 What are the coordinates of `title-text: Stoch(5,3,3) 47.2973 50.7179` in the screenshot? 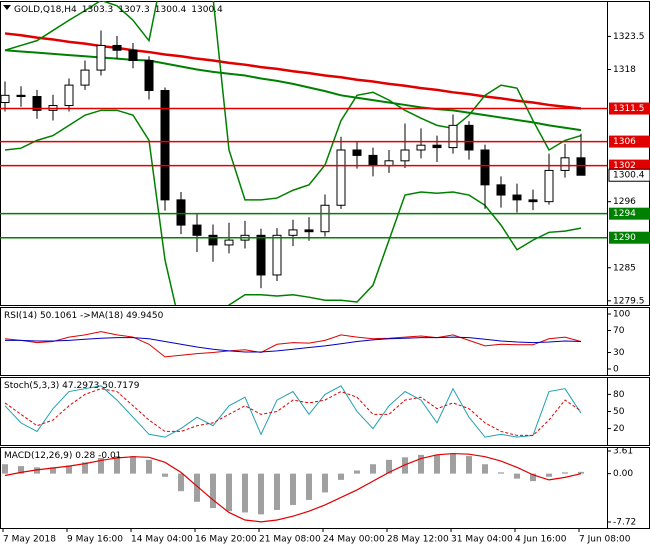 It's located at (72, 386).